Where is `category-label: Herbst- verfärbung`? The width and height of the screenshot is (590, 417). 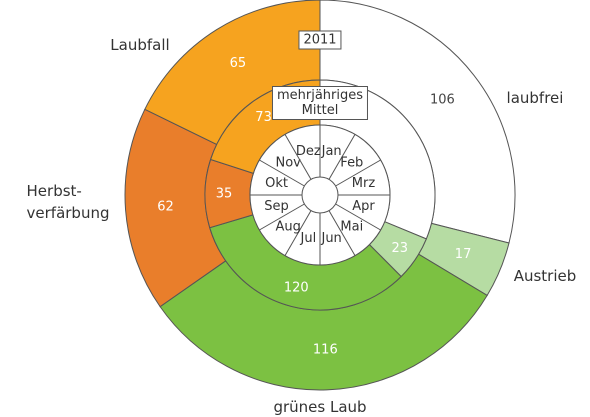
category-label: Herbst- verfärbung is located at coordinates (68, 202).